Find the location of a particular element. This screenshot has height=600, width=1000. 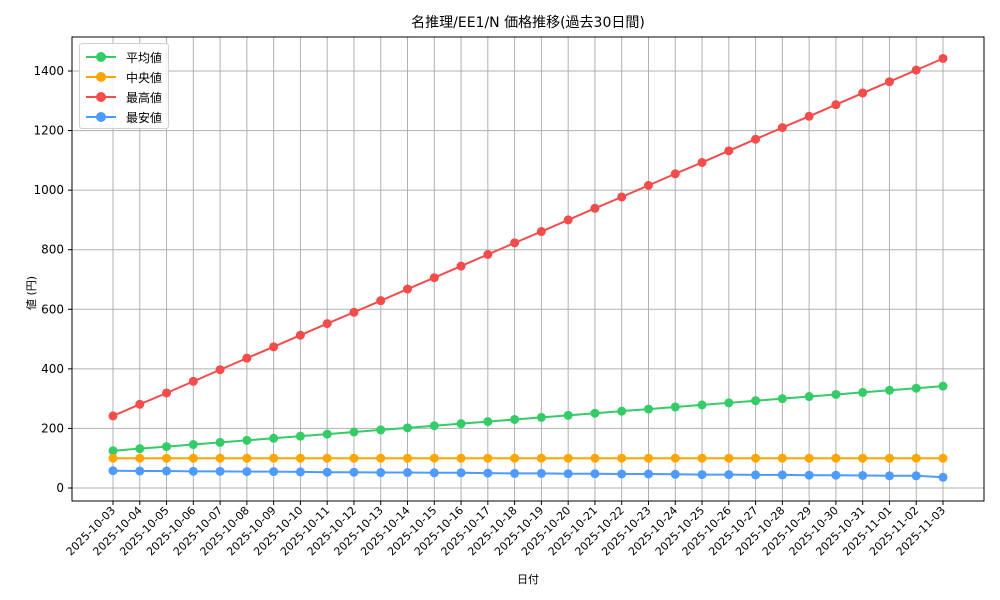

svg-text: 1400 is located at coordinates (48, 71).